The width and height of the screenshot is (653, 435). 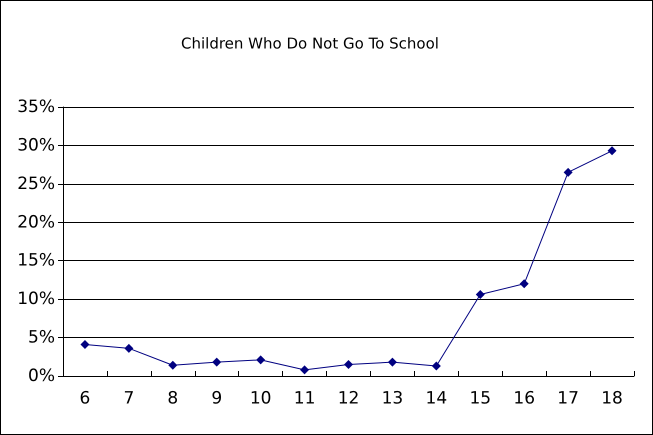 What do you see at coordinates (393, 398) in the screenshot?
I see `x-tick-label: 13` at bounding box center [393, 398].